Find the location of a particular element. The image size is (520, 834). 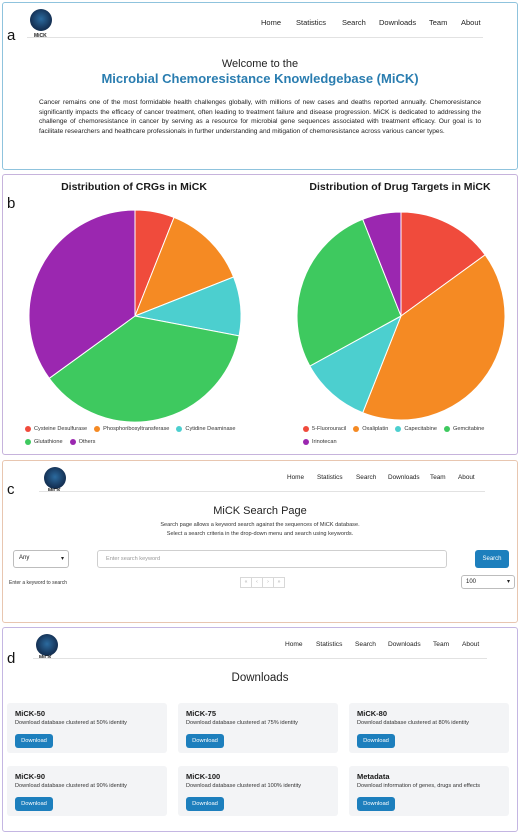

search-page-title: MiCK Search Page is located at coordinates (260, 511).